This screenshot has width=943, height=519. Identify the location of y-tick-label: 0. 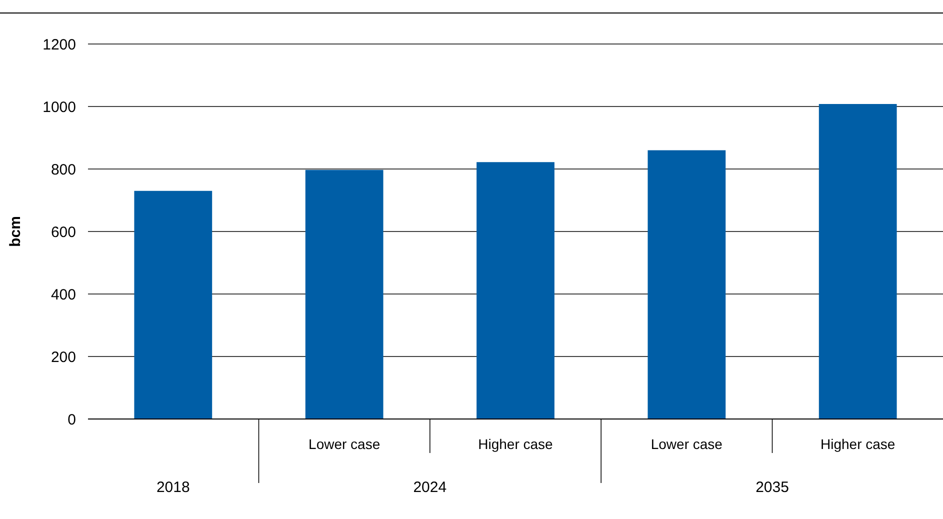
(72, 419).